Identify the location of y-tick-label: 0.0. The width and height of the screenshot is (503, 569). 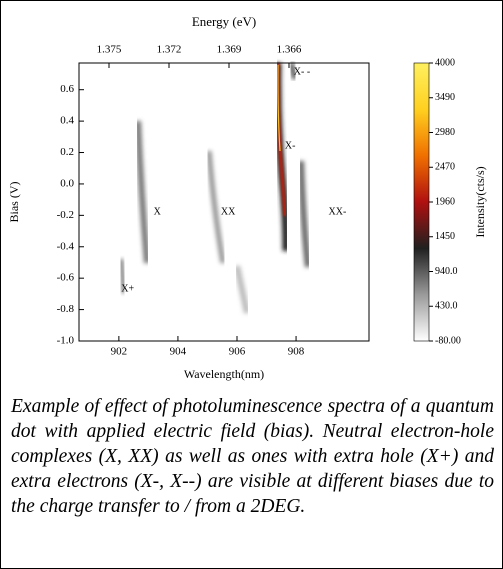
(67, 183).